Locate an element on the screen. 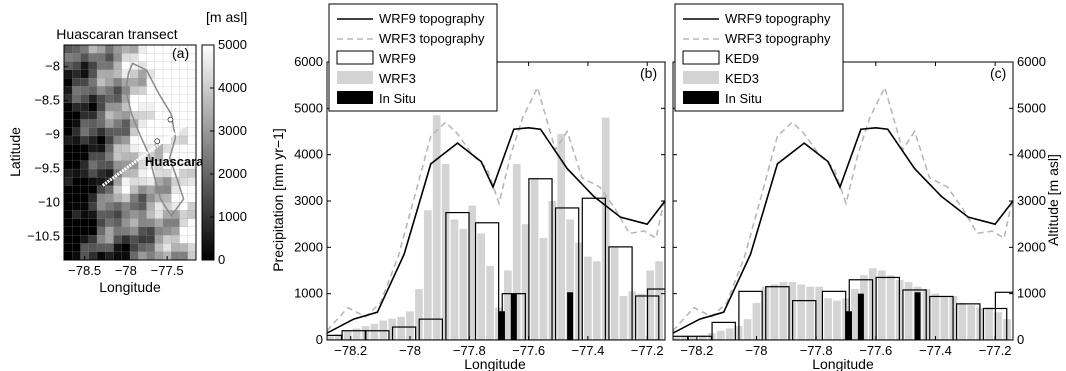 This screenshot has width=1066, height=371. y-tick-label: 6000 is located at coordinates (308, 61).